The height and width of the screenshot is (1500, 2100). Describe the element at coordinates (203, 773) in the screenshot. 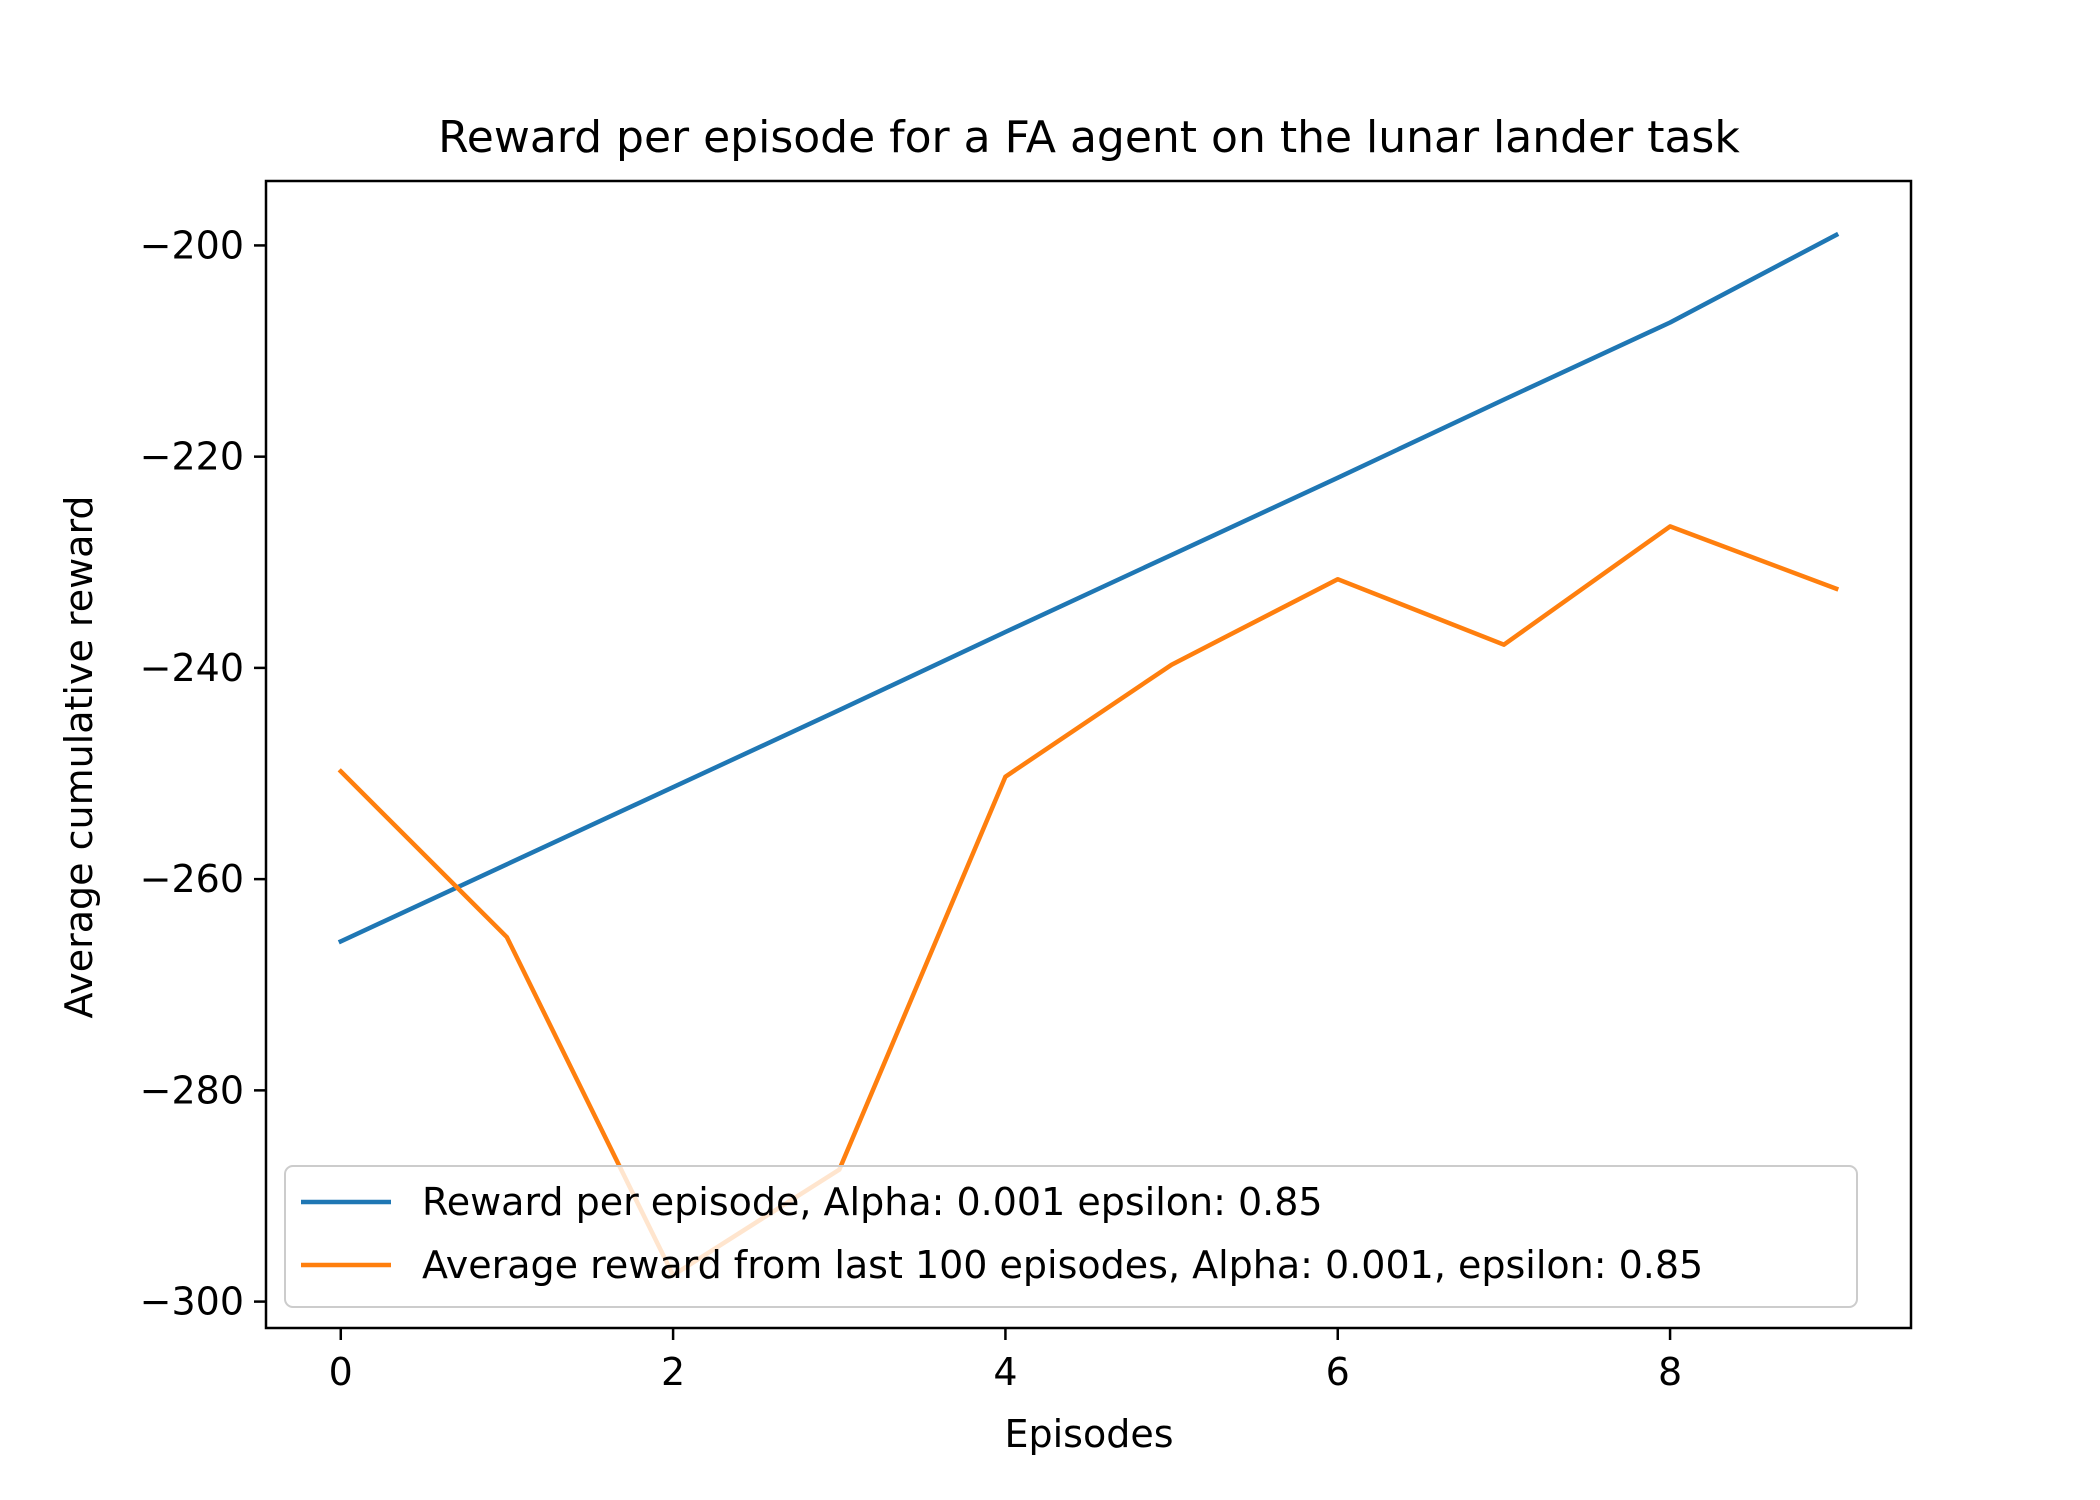

I see `y-axis-ticks: −200 −220 −240 −260 −280 −300` at that location.